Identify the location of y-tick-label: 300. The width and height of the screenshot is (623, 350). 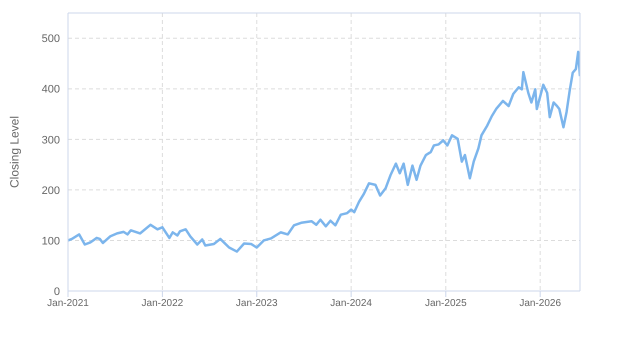
(51, 140).